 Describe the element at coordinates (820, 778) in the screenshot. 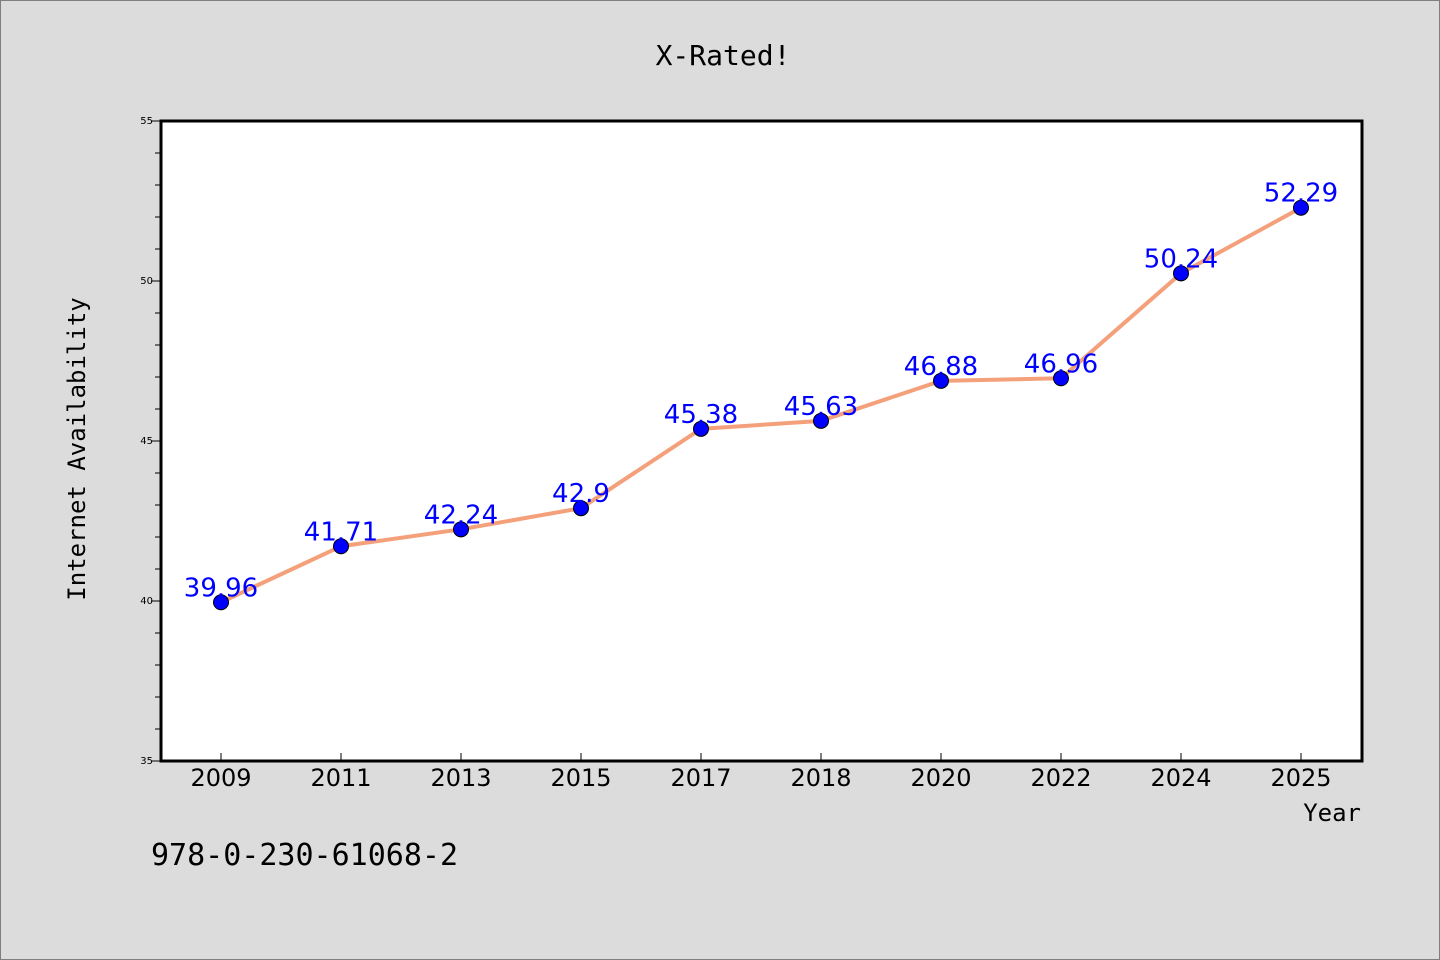

I see `x-tick-label: 2018` at that location.